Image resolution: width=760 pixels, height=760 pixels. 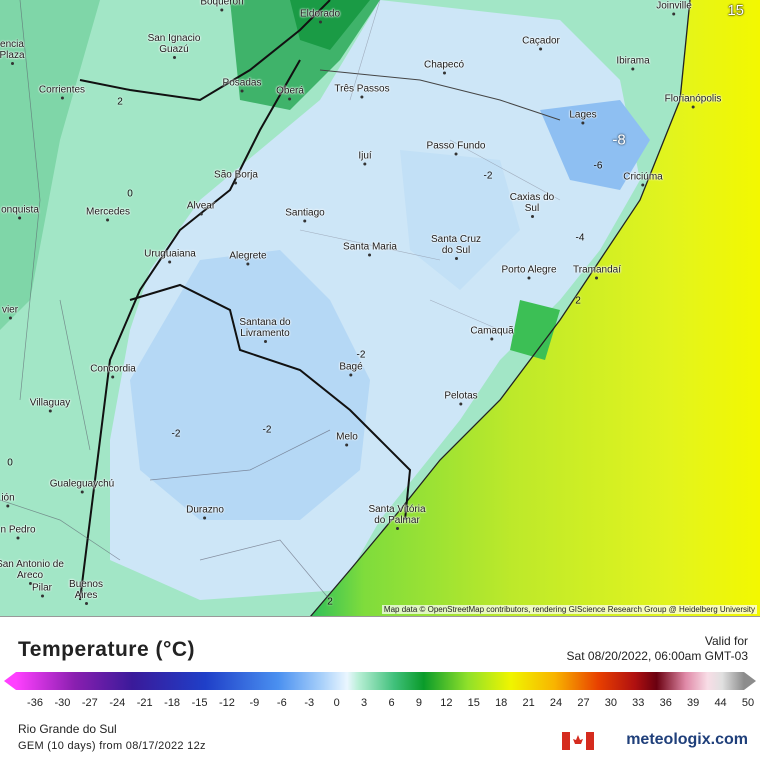 I want to click on contour-label: -8, so click(x=619, y=140).